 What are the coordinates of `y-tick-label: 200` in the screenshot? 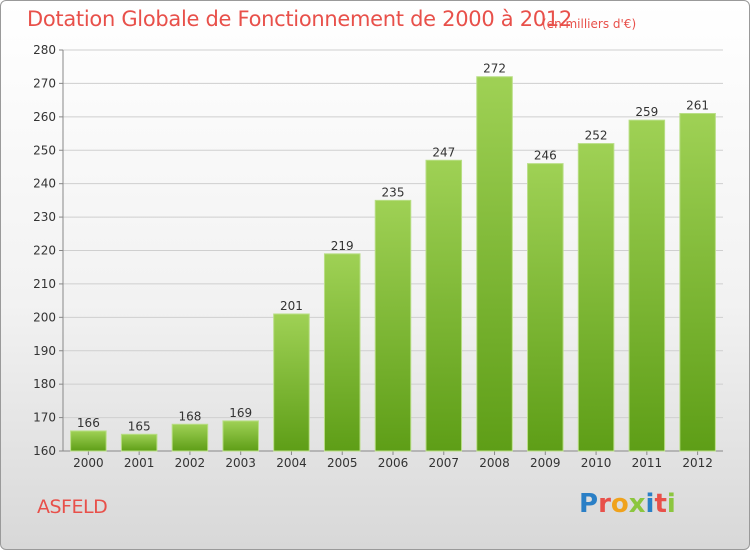 It's located at (44, 317).